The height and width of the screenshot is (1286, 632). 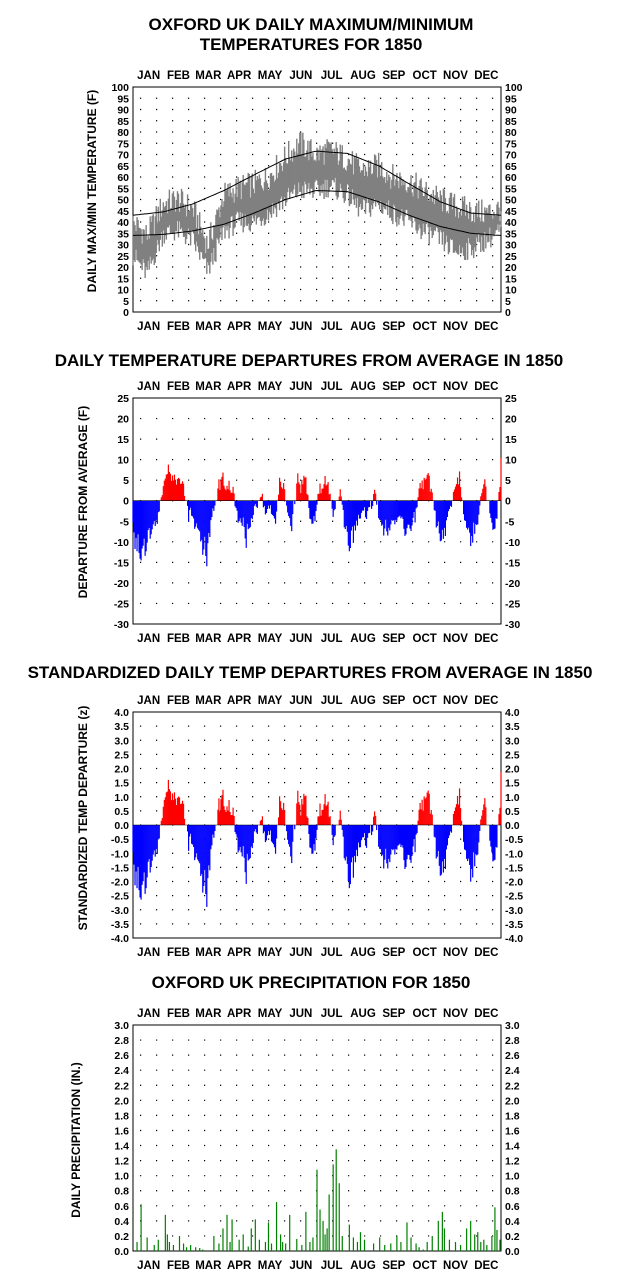 I want to click on chart3-y-tick-left: -3.5, so click(x=120, y=925).